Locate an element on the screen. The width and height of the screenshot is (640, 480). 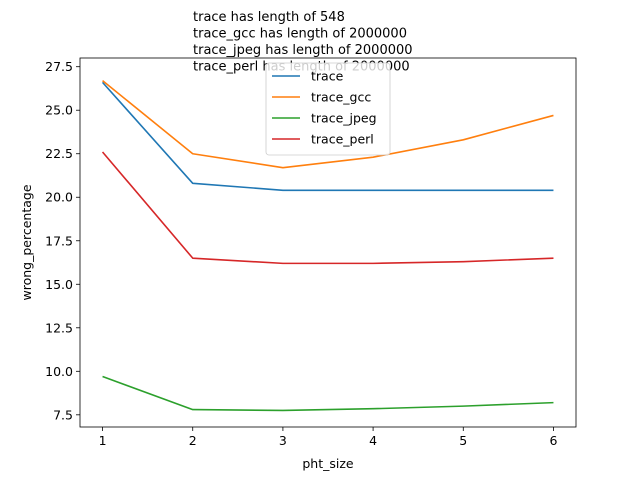
x-tick-label: 5 is located at coordinates (463, 440).